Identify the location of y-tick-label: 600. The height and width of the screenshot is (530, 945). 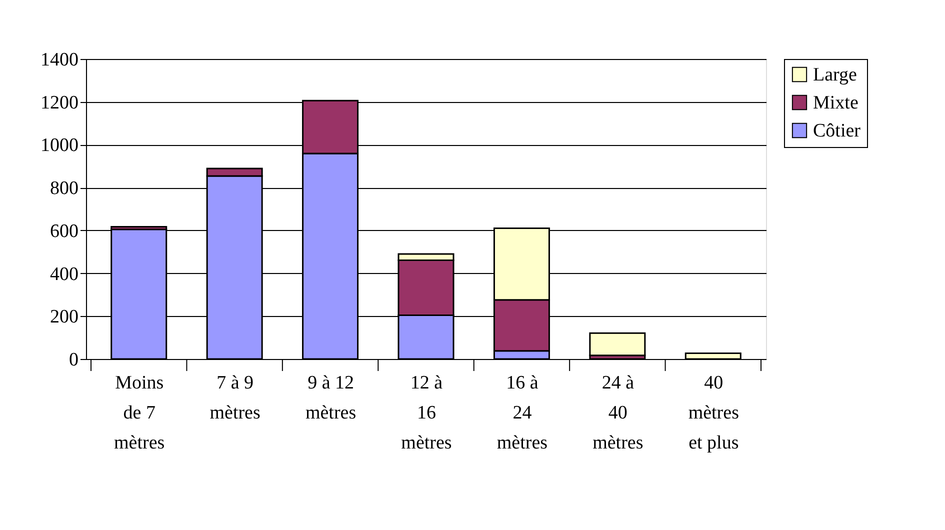
(64, 231).